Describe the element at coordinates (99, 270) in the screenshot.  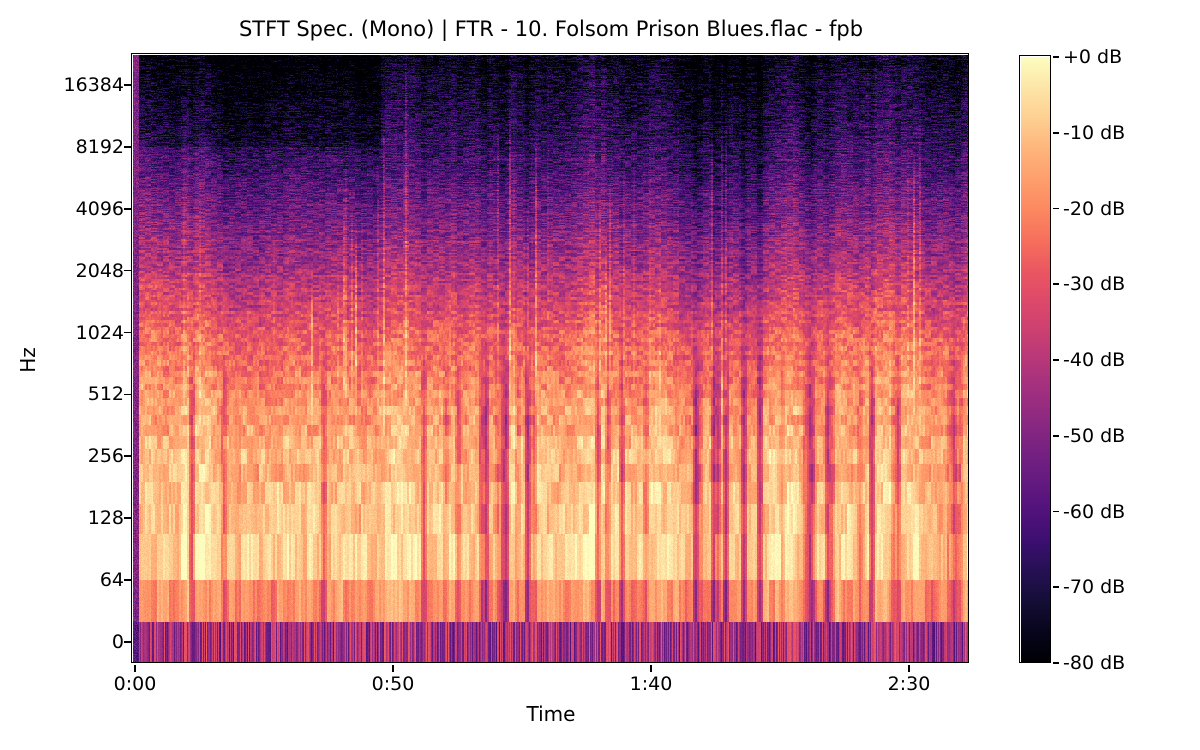
I see `y-tick-label: 2048` at that location.